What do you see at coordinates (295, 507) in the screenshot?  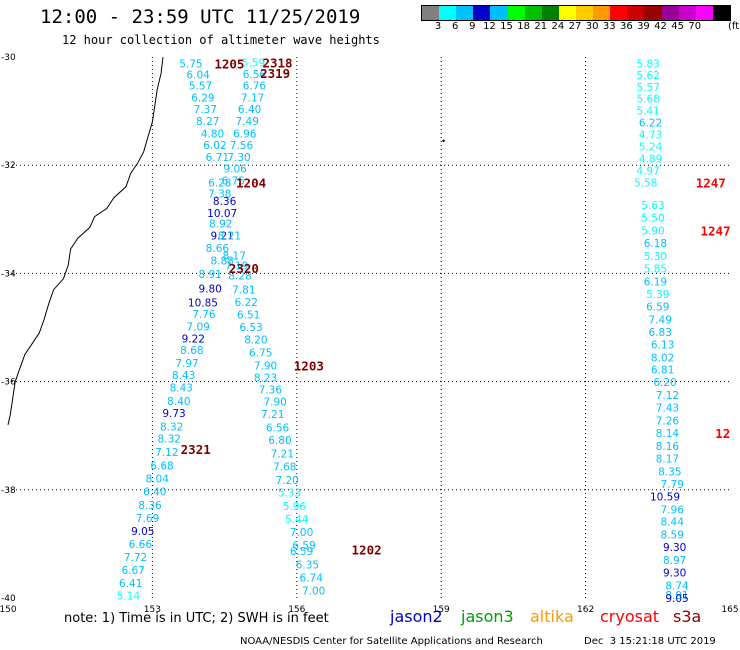 I see `wave-height-value: 5.96` at bounding box center [295, 507].